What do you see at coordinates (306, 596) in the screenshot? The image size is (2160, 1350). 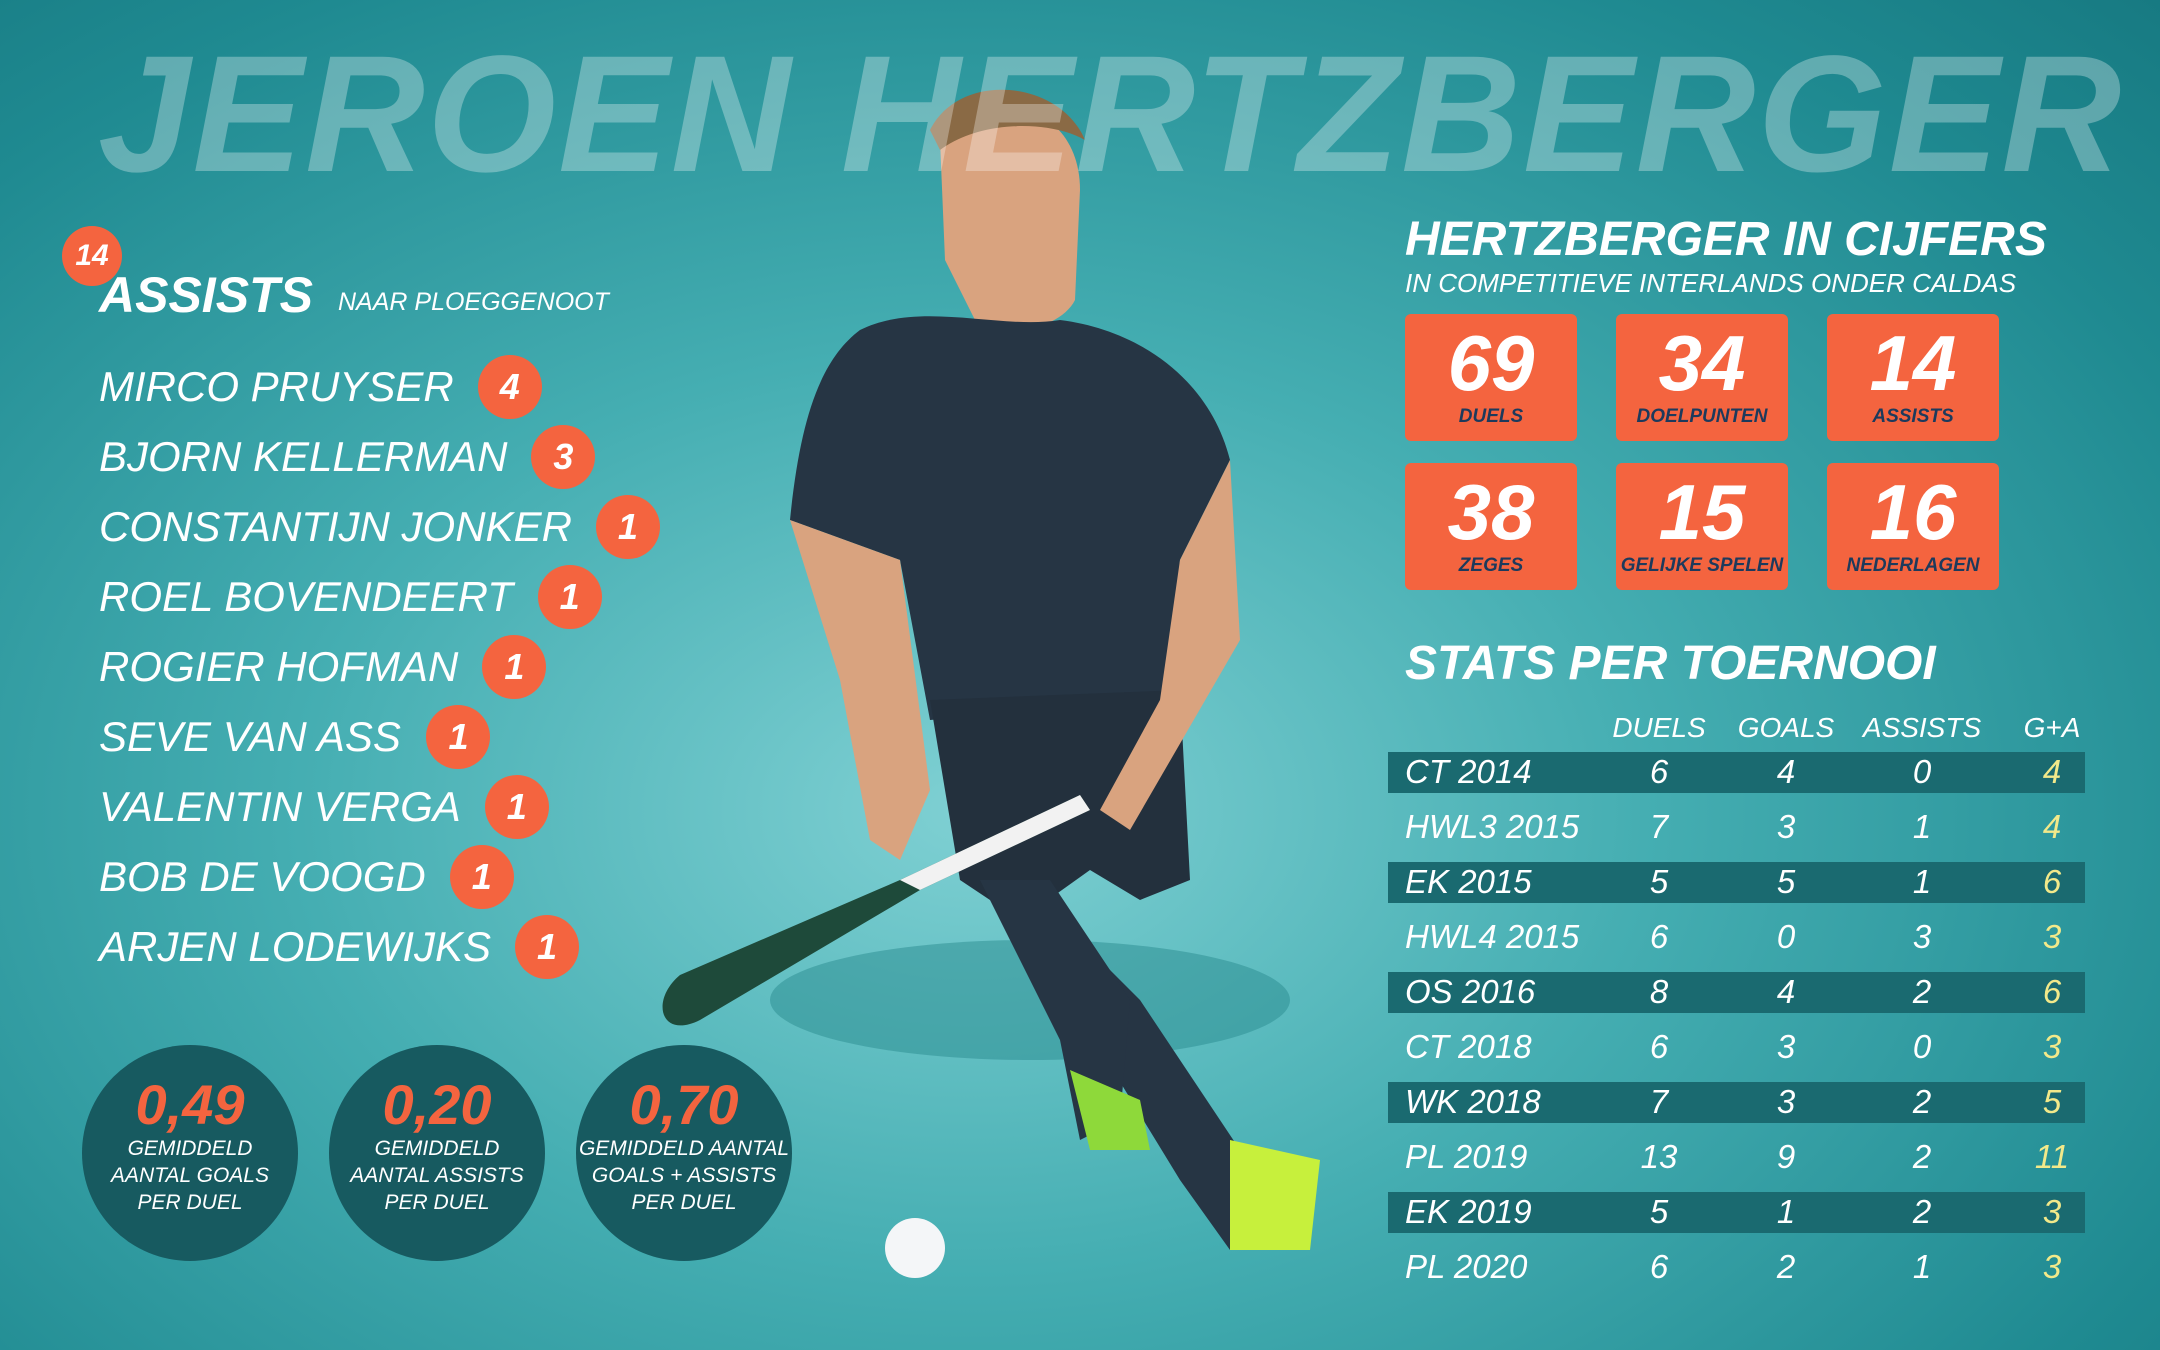 I see `player-name: ROEL BOVENDEERT` at bounding box center [306, 596].